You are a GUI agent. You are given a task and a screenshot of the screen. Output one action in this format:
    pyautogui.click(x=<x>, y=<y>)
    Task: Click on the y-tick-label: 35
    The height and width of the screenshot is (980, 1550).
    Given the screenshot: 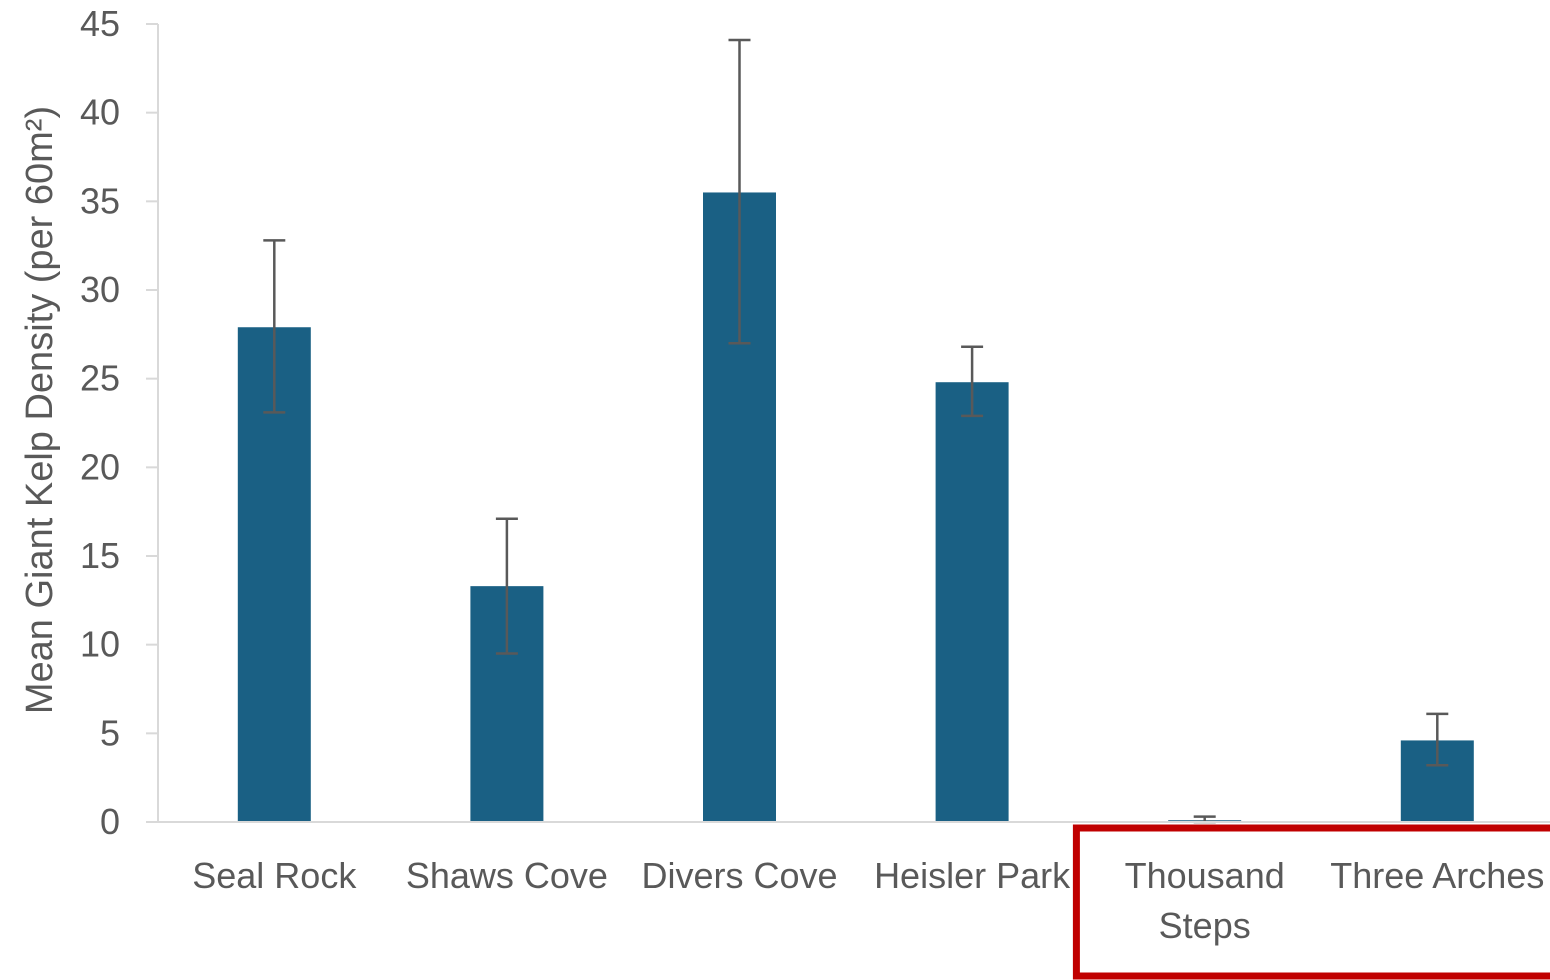 What is the action you would take?
    pyautogui.click(x=100, y=200)
    